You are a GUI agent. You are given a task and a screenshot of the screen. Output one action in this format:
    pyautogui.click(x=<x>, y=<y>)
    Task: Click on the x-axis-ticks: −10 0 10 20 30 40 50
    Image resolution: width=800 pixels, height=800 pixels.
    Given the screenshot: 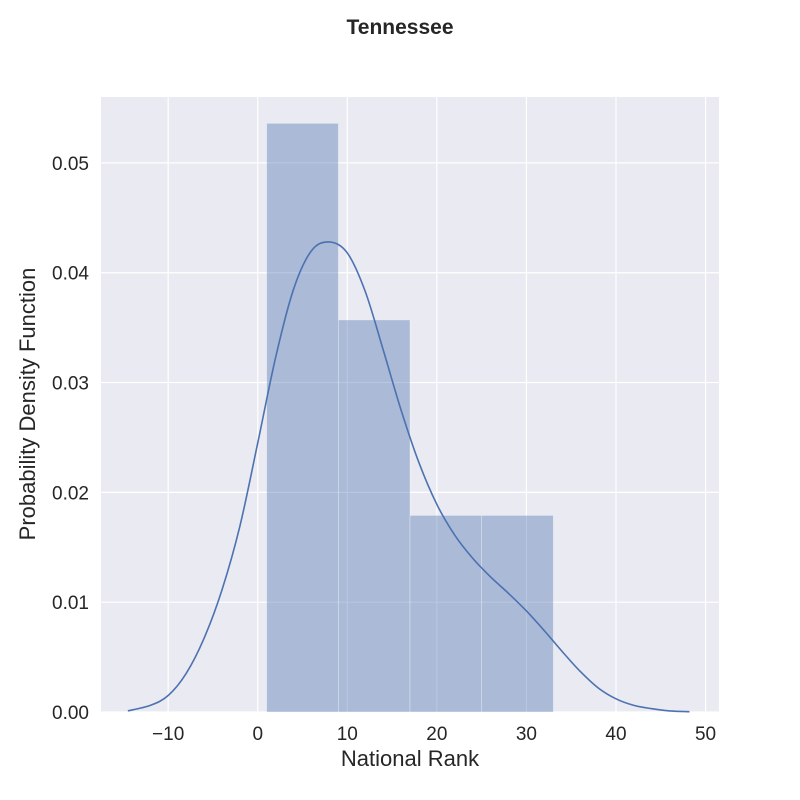 What is the action you would take?
    pyautogui.click(x=434, y=734)
    